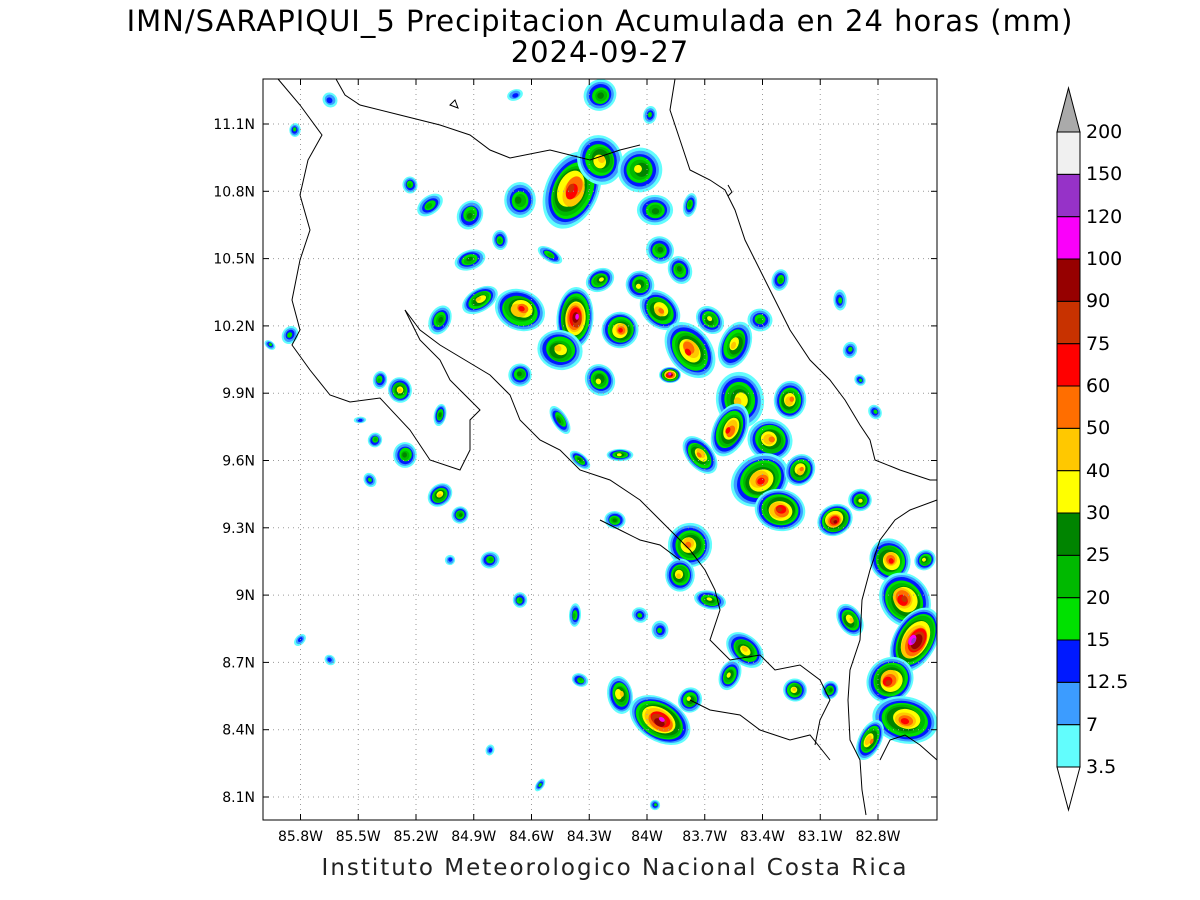 This screenshot has height=900, width=1200. Describe the element at coordinates (415, 837) in the screenshot. I see `x-tick-label: 85.2W` at that location.